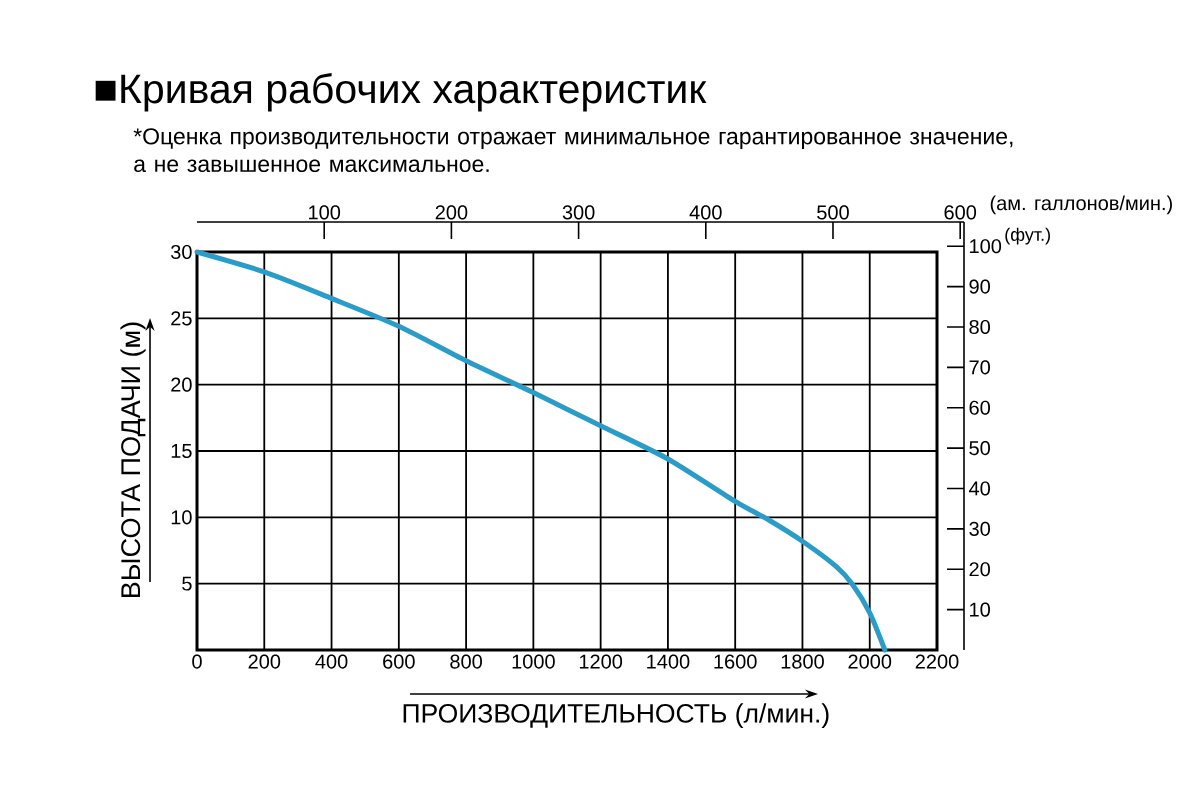  I want to click on x2-tick-label: 400, so click(705, 212).